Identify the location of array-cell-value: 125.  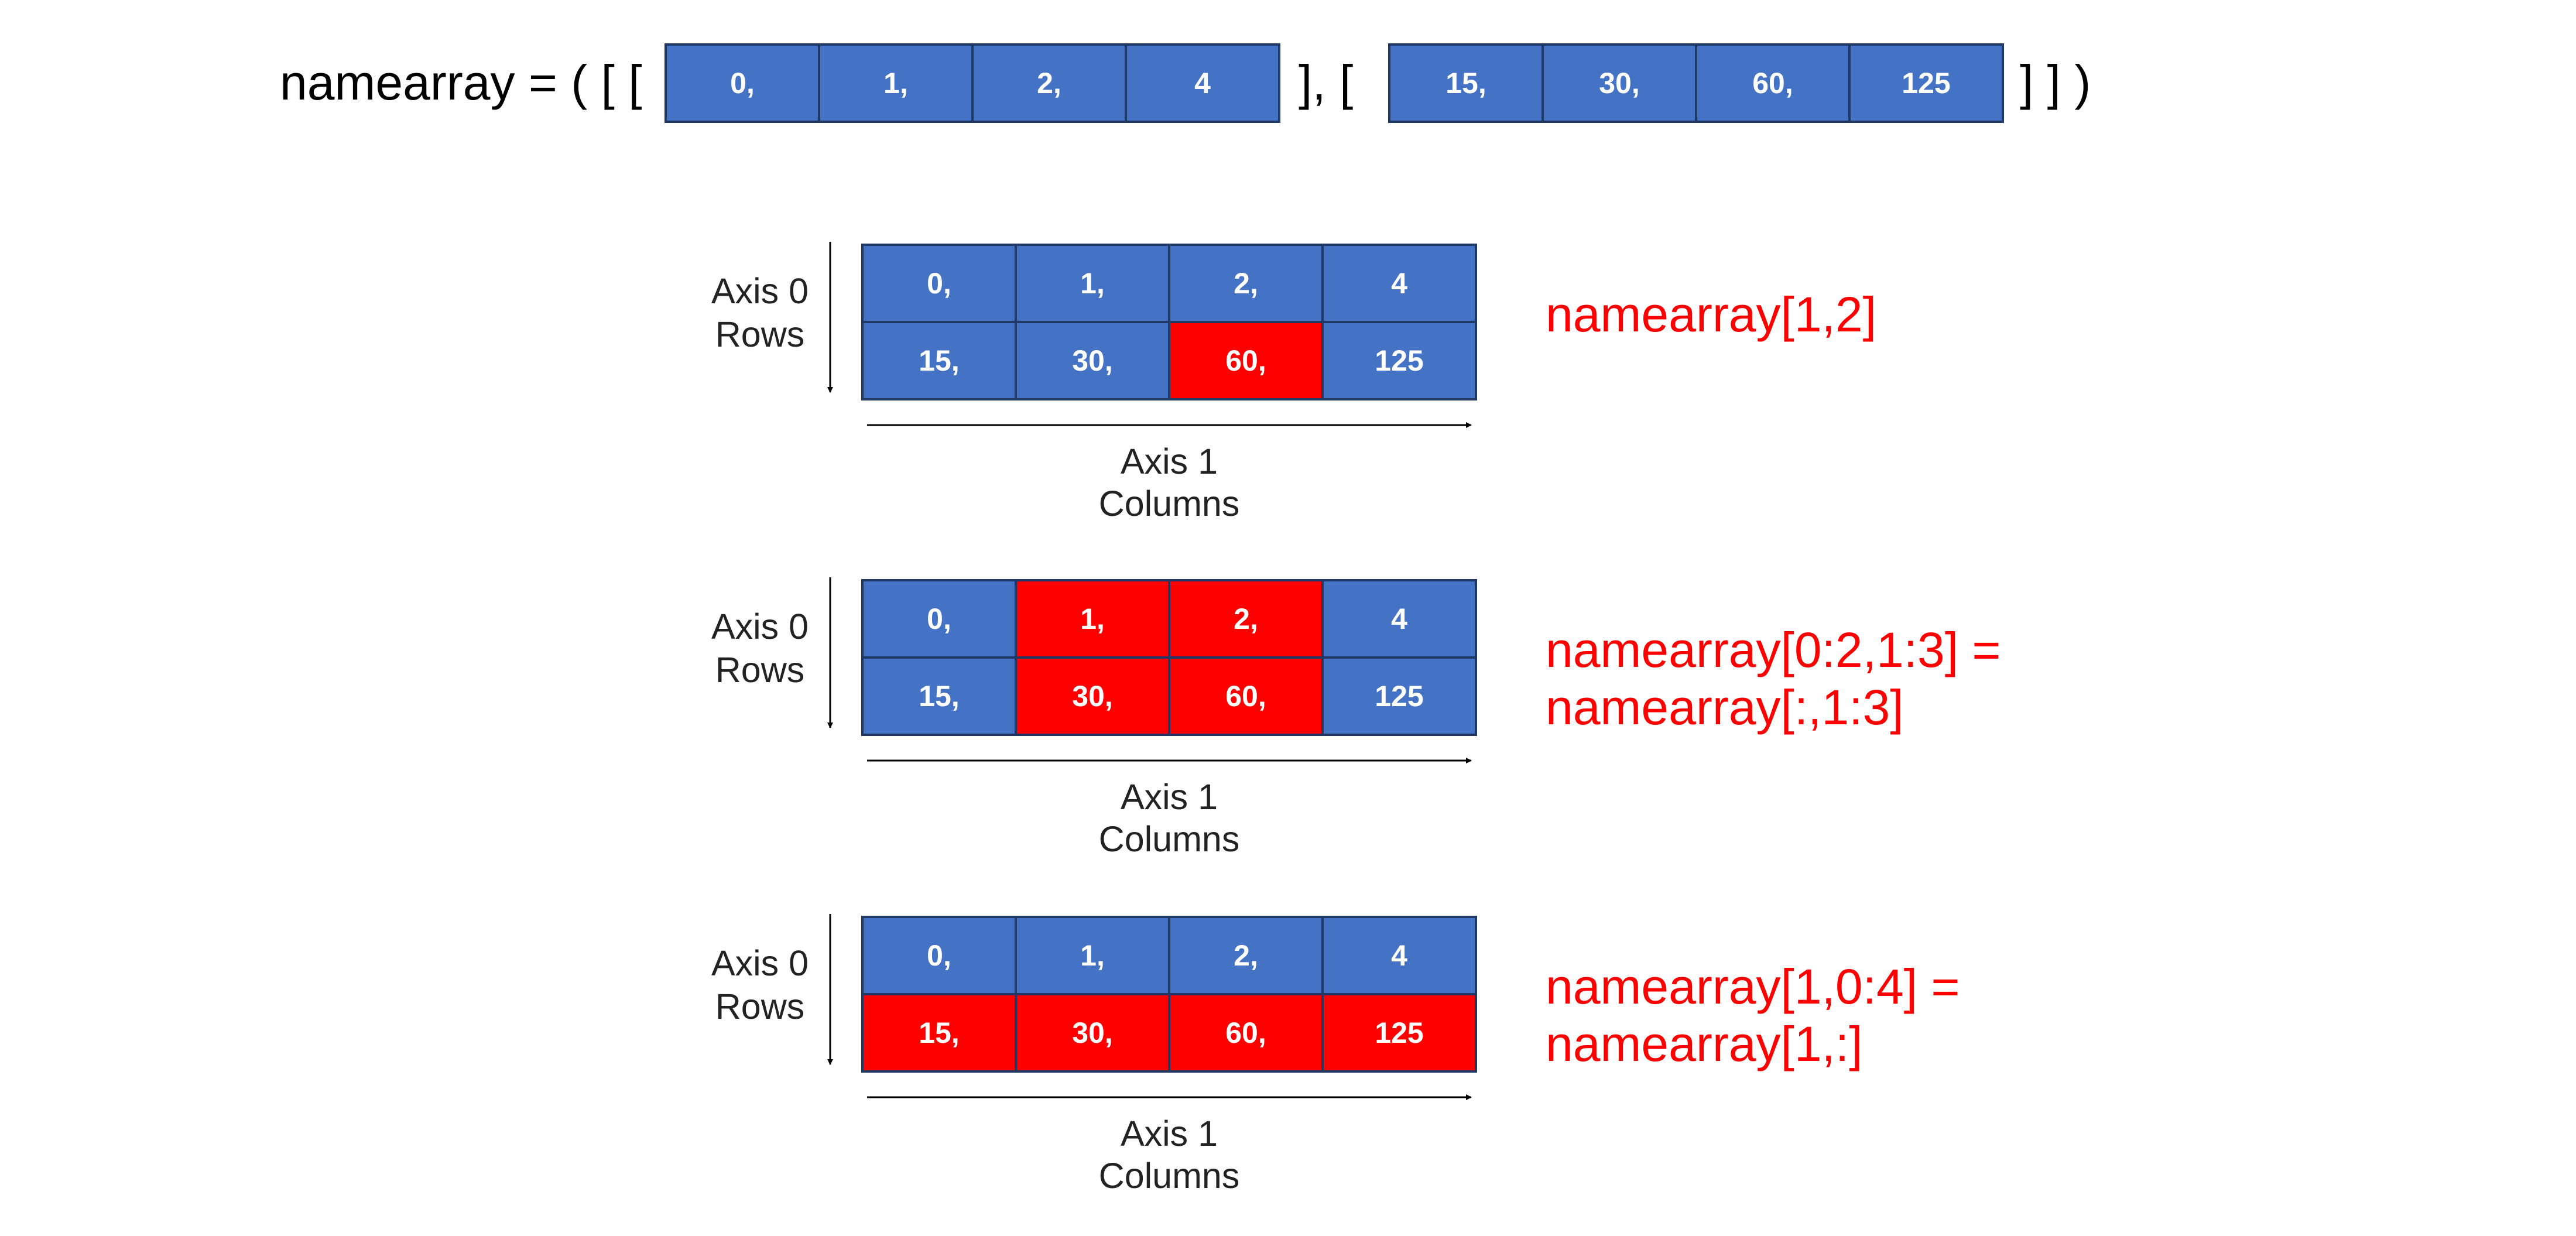
(1926, 83).